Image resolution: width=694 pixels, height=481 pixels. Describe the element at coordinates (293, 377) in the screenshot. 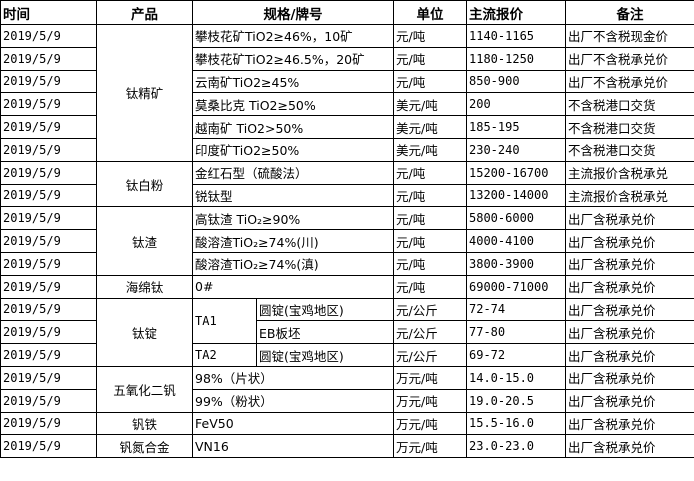

I see `spec-cell: 98%（片状）` at that location.